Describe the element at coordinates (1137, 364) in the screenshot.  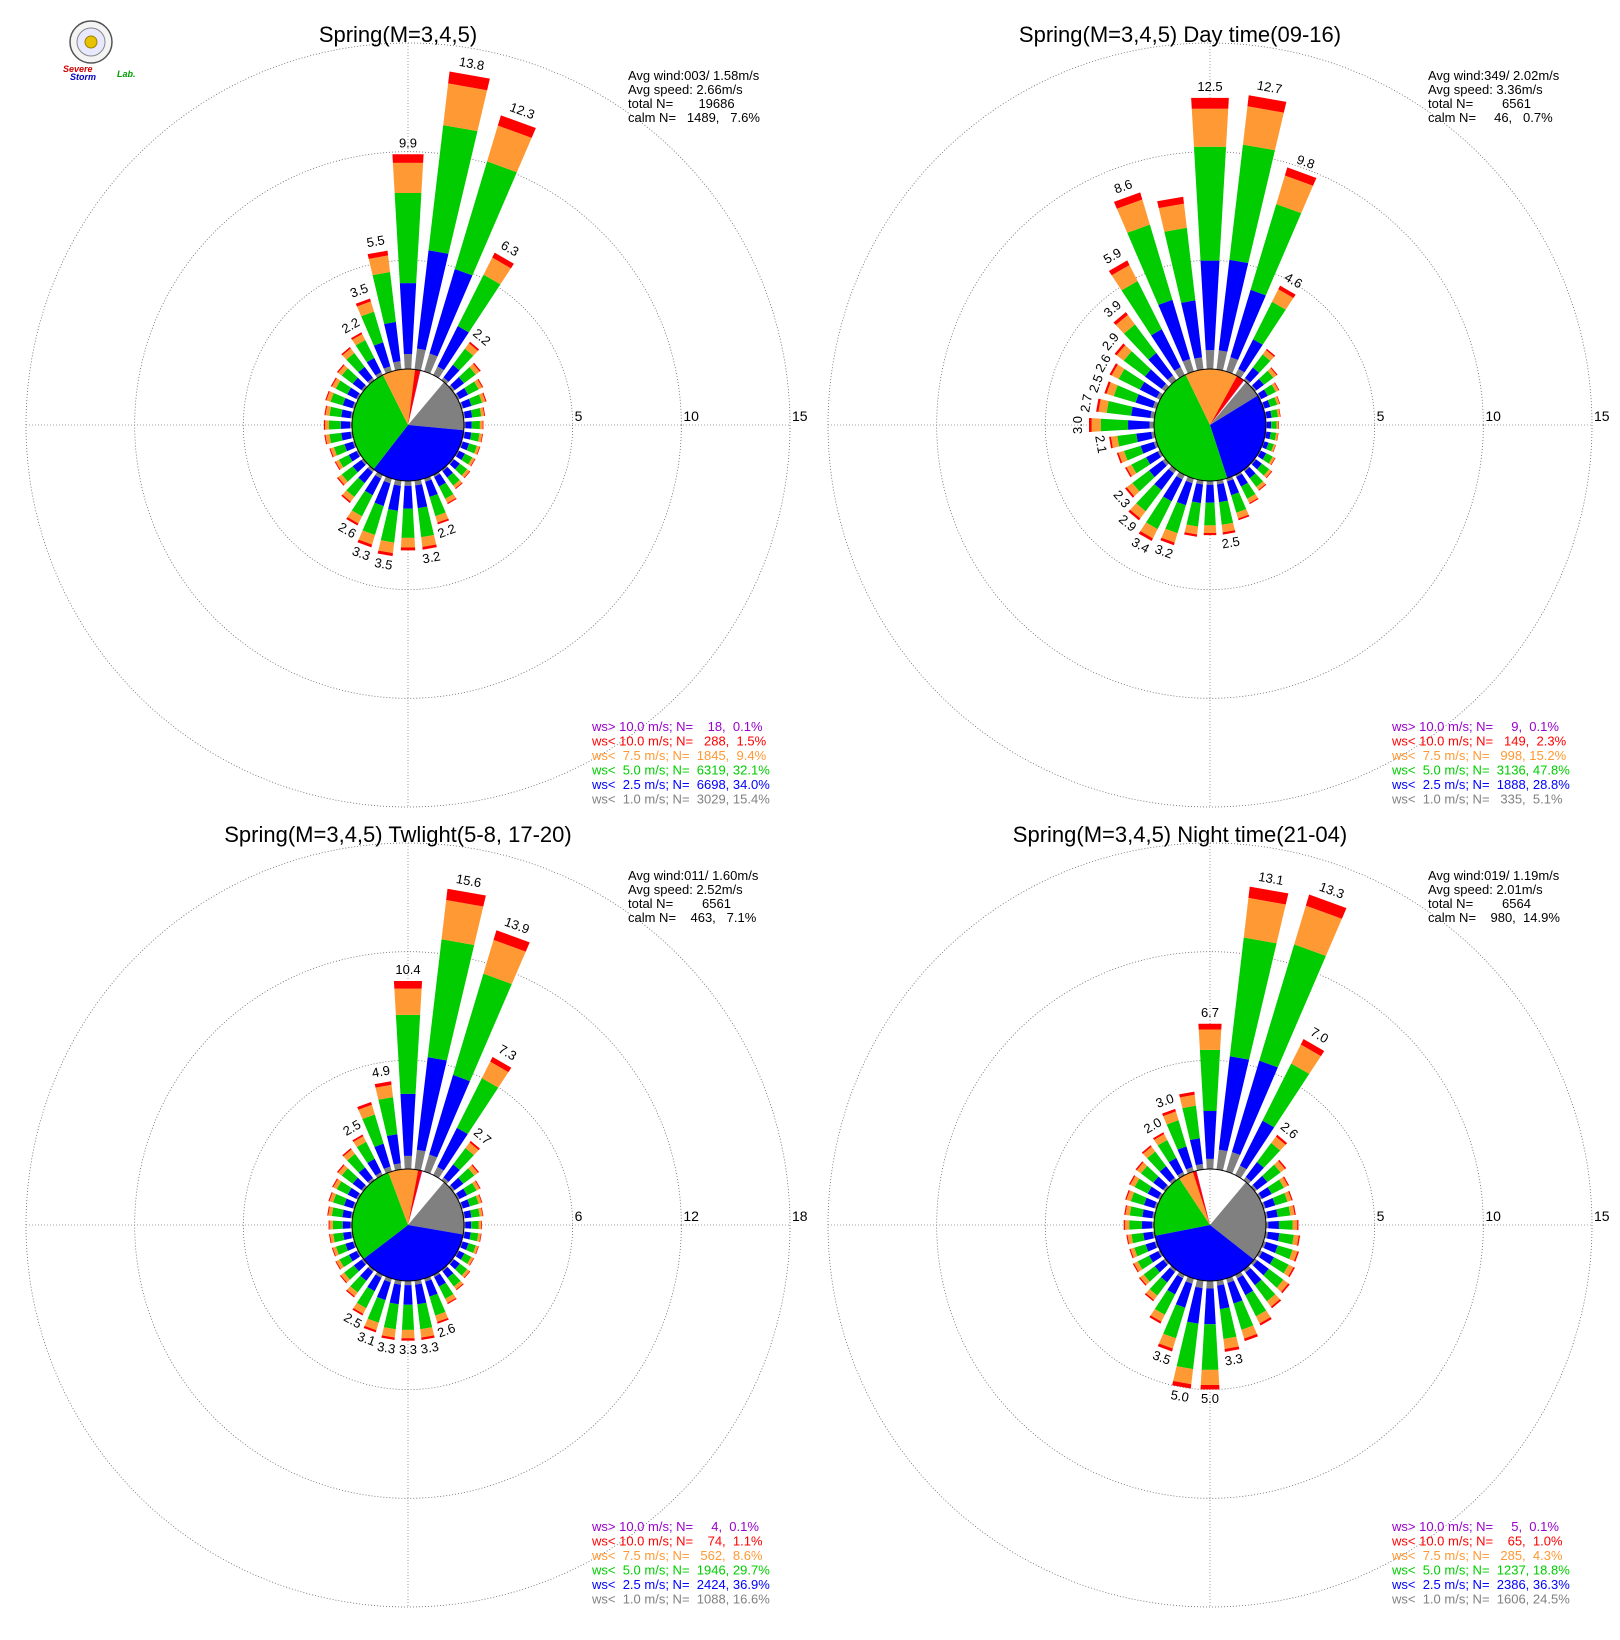
I see `bar-310-lt5` at that location.